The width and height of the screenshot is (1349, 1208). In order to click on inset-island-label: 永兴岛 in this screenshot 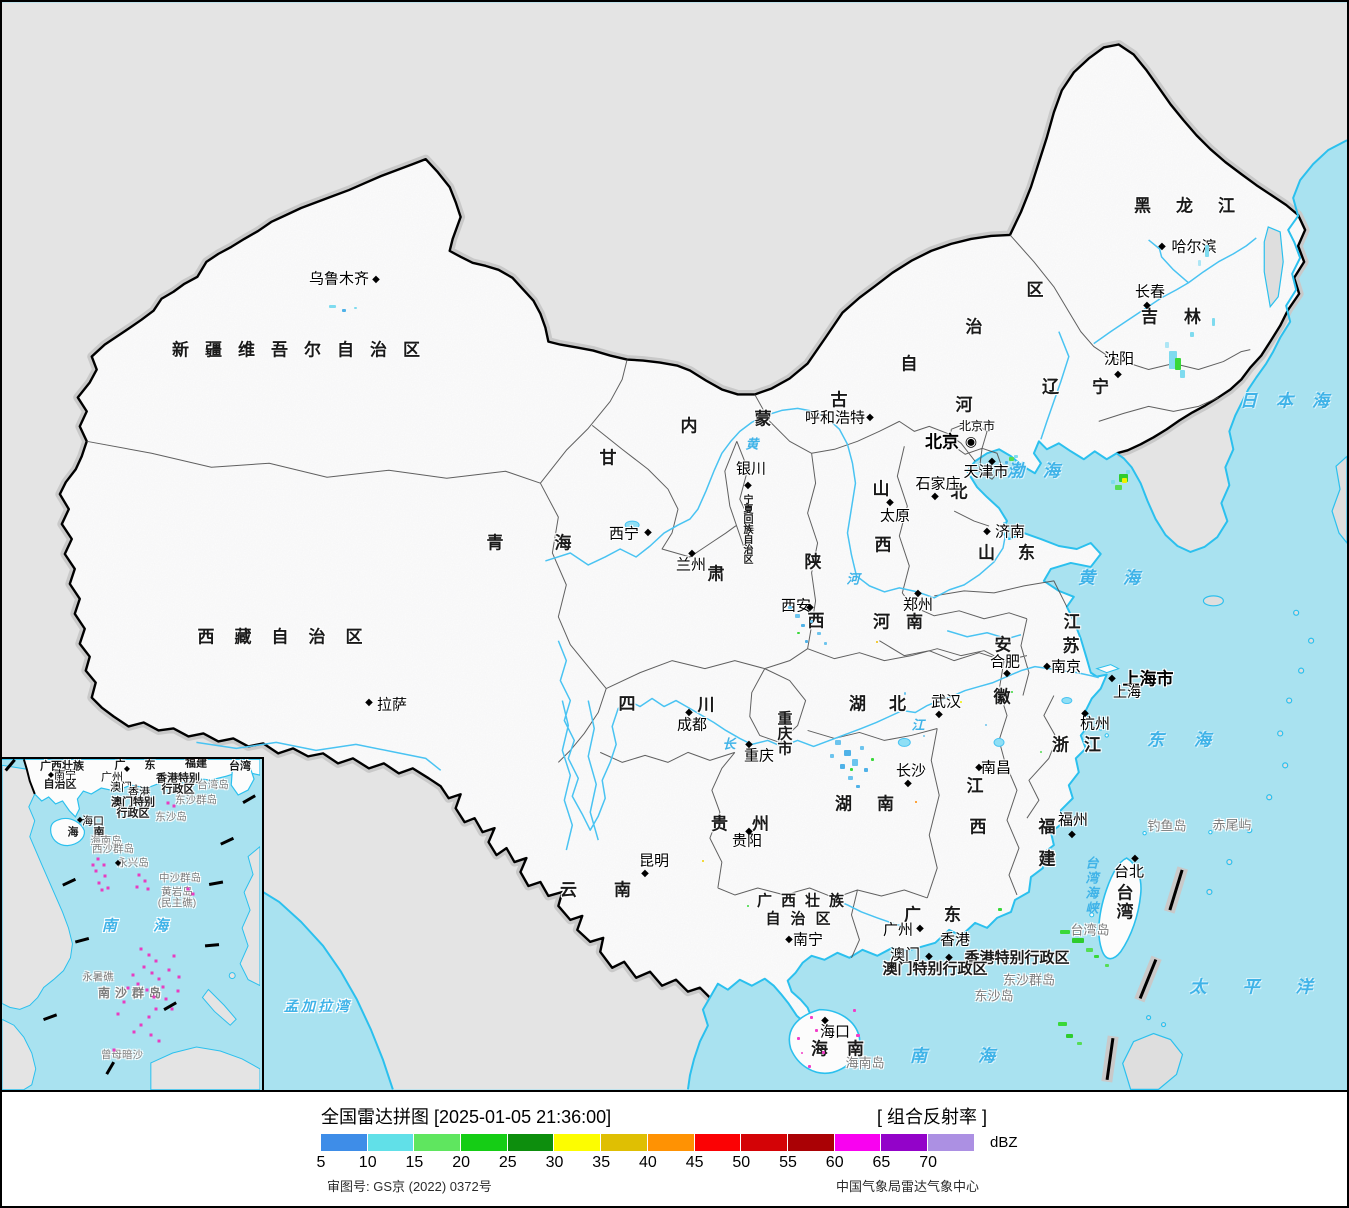, I will do `click(133, 862)`.